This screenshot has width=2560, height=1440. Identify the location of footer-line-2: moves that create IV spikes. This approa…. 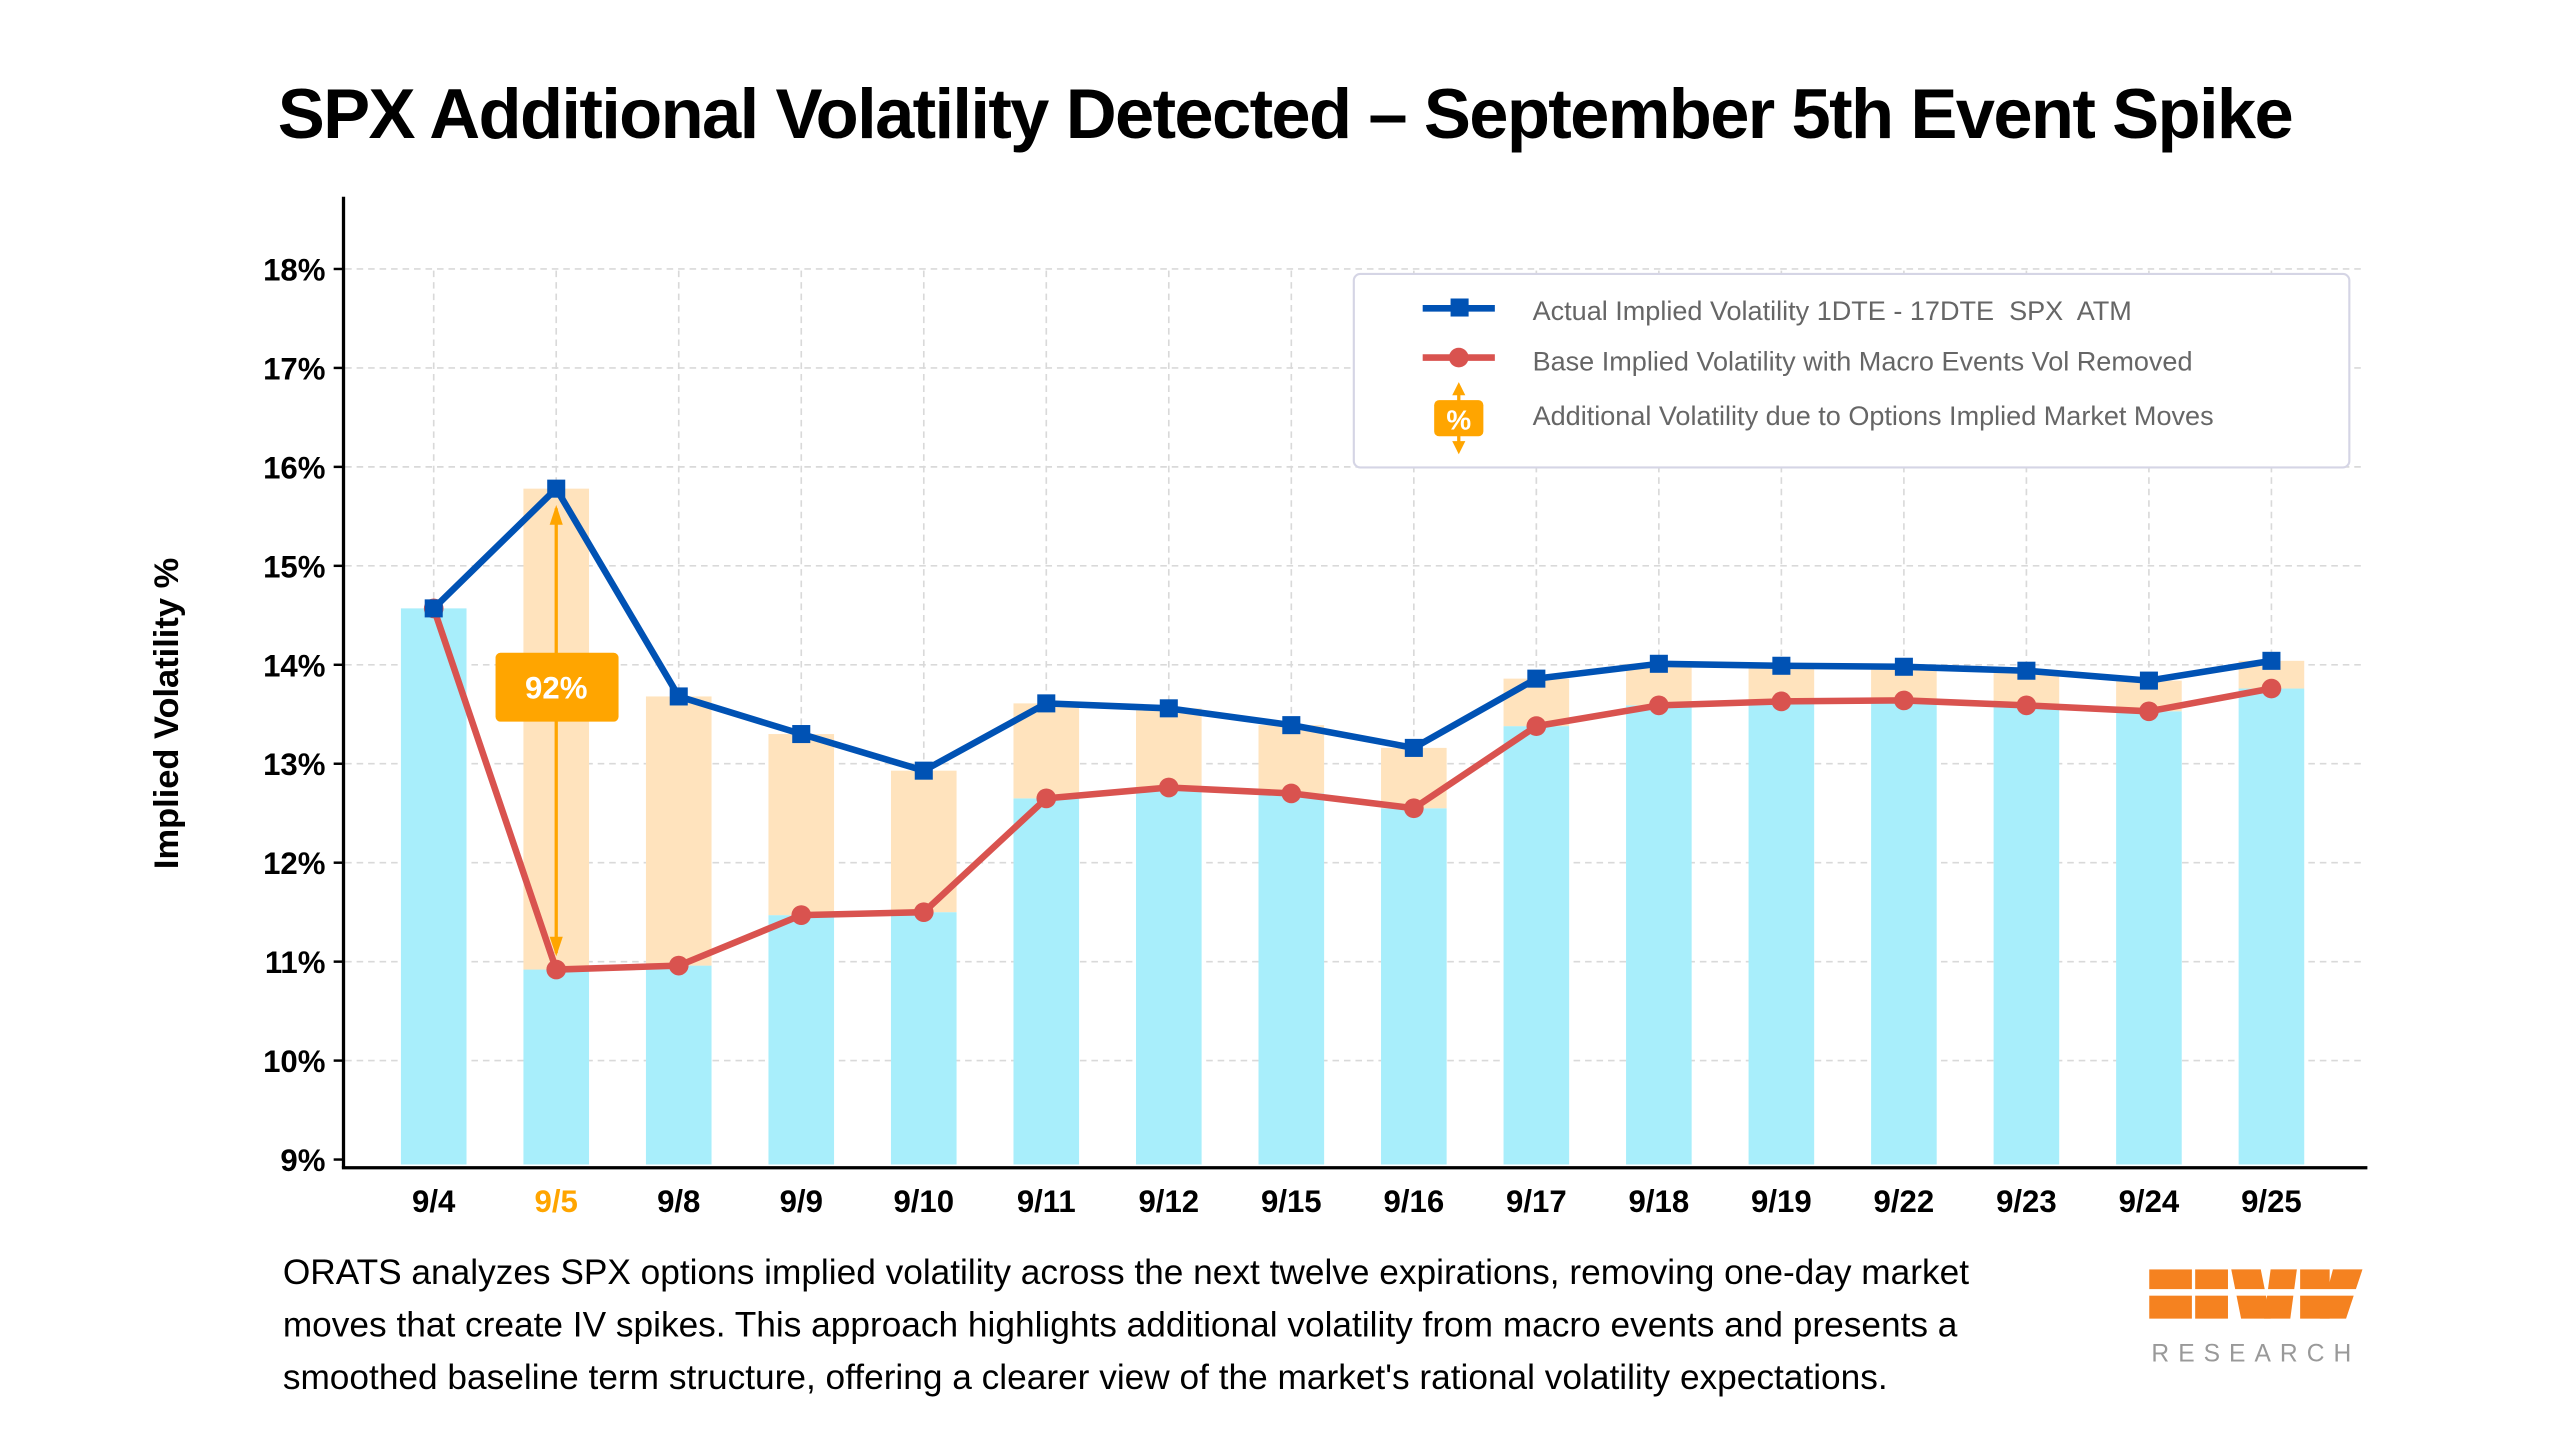
(1120, 1325).